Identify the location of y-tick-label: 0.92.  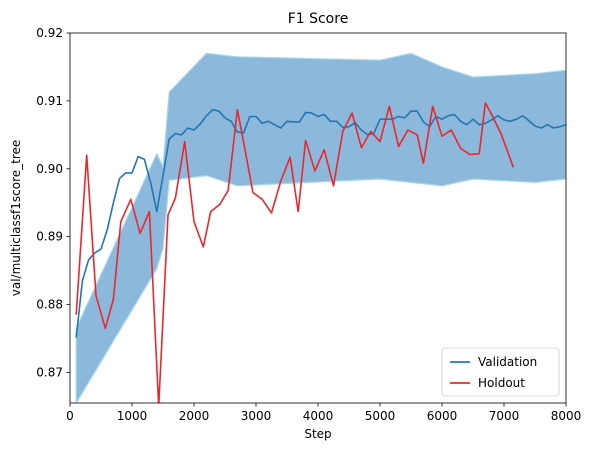
(49, 33).